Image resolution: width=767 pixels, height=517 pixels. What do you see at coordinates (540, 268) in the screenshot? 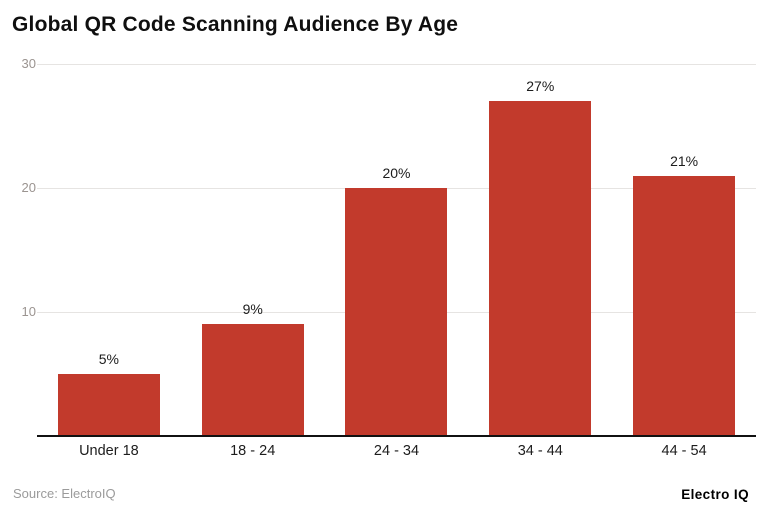
I see `bar-34---44` at bounding box center [540, 268].